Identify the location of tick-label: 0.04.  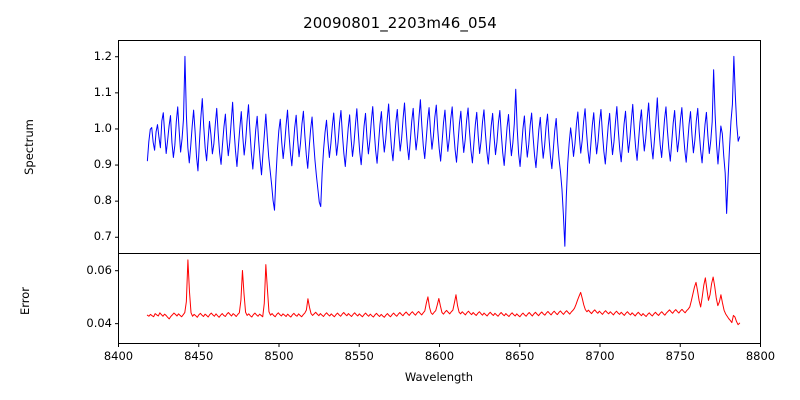
(99, 322).